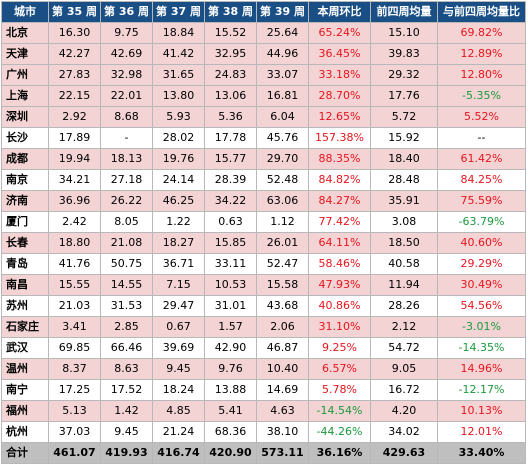 This screenshot has width=528, height=464. What do you see at coordinates (25, 264) in the screenshot?
I see `city-cell: 青岛` at bounding box center [25, 264].